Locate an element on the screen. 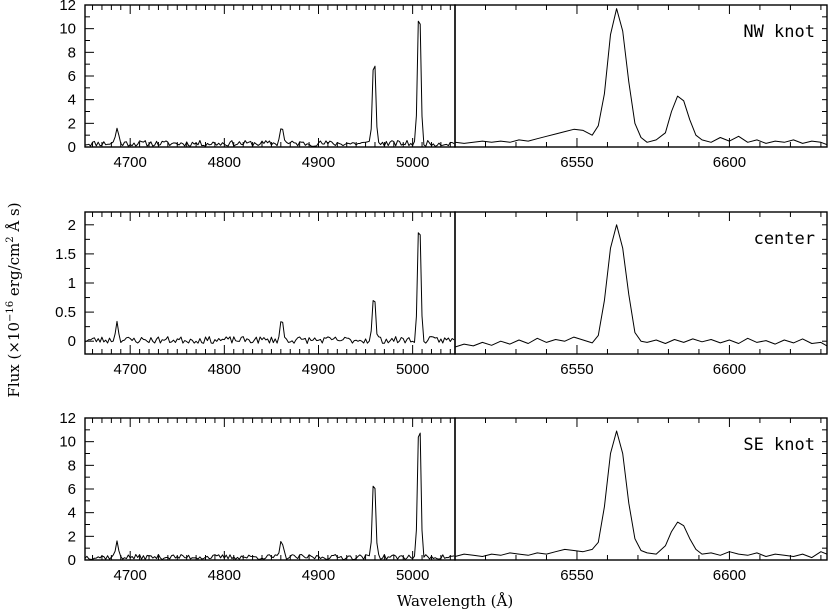 Image resolution: width=829 pixels, height=613 pixels. panel-se-knot-blue: 0 2 4 6 8 10 12 4700 4800 4900 5000 is located at coordinates (257, 497).